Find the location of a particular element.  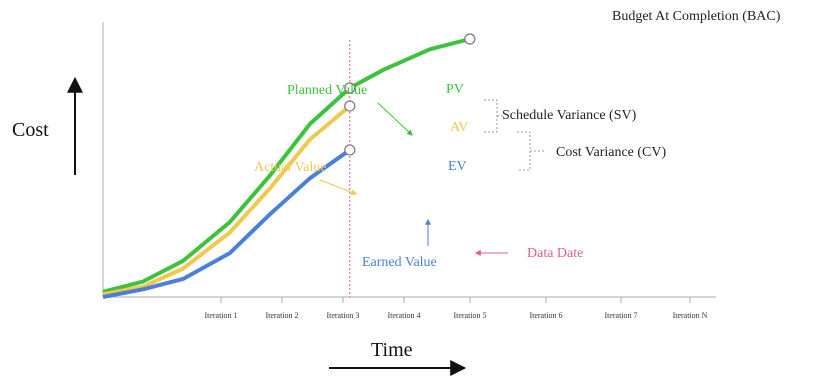

cv-label: Cost Variance (CV) is located at coordinates (611, 152).